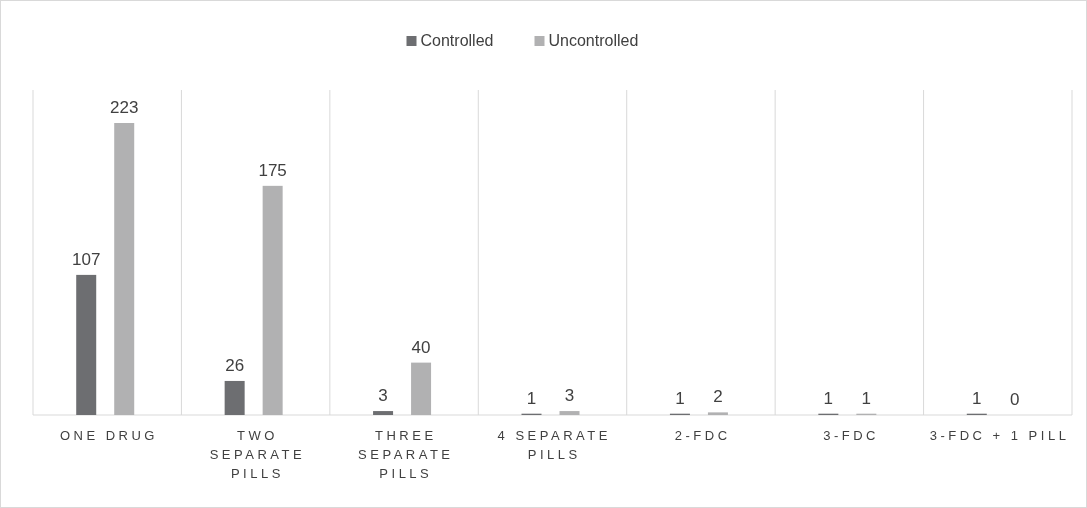  I want to click on x-tick-label: THREE SEPARATE PILLS, so click(406, 454).